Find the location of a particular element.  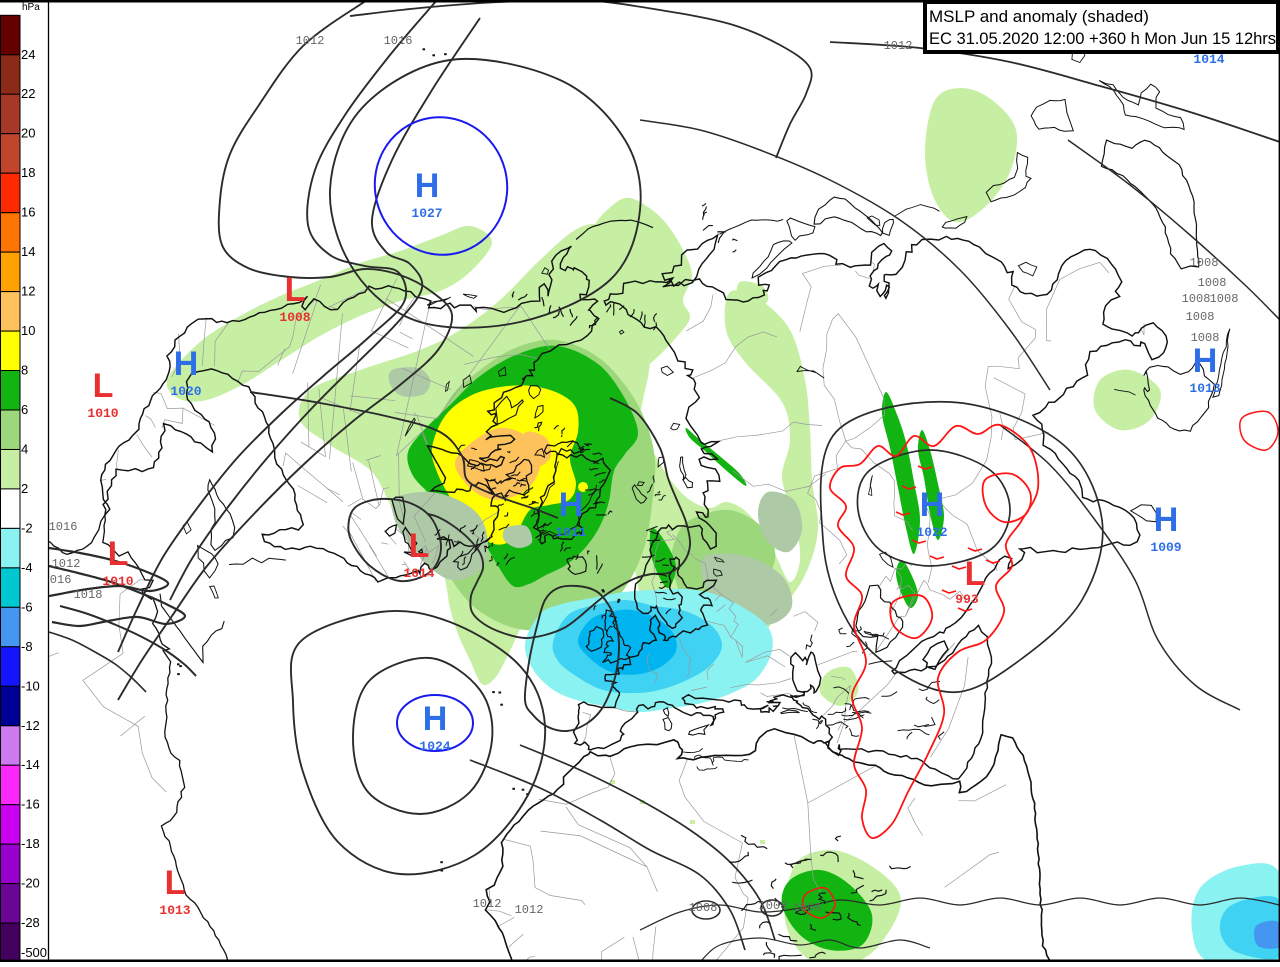

svg-text: 8 is located at coordinates (24, 370).